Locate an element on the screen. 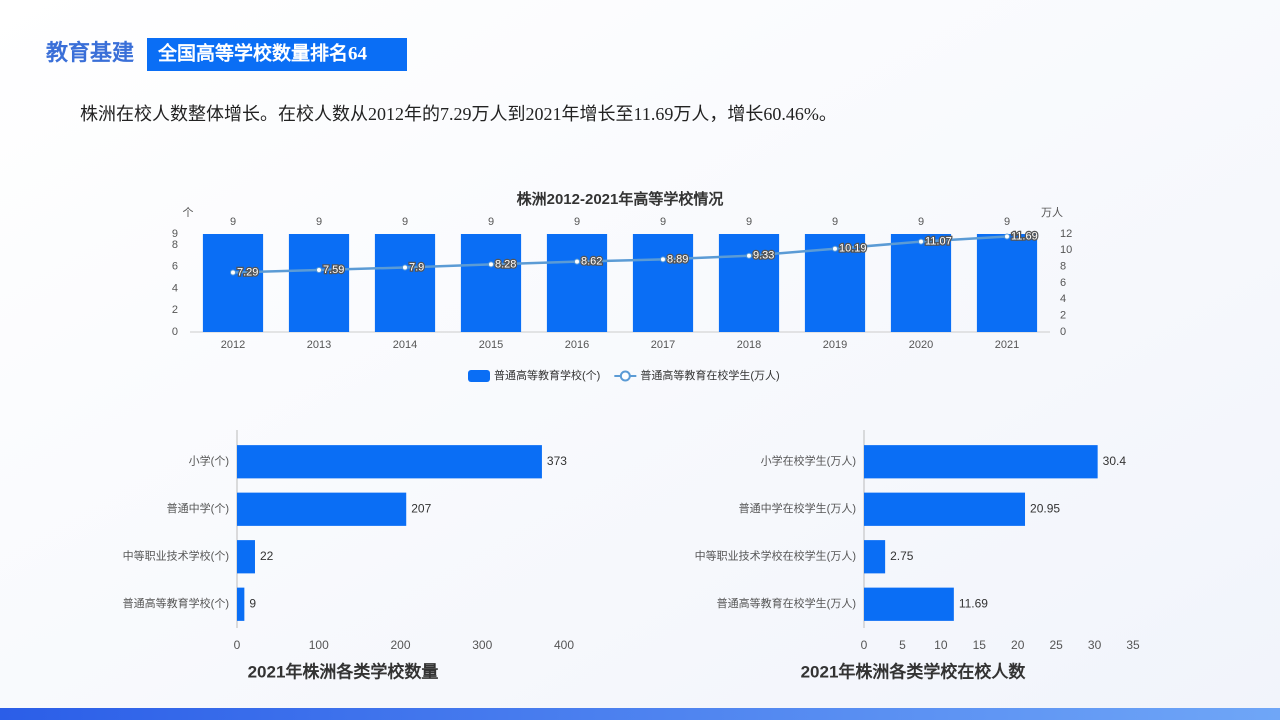  y-tick-label: 中等职业技术学校在校学生(万人) is located at coordinates (775, 556).